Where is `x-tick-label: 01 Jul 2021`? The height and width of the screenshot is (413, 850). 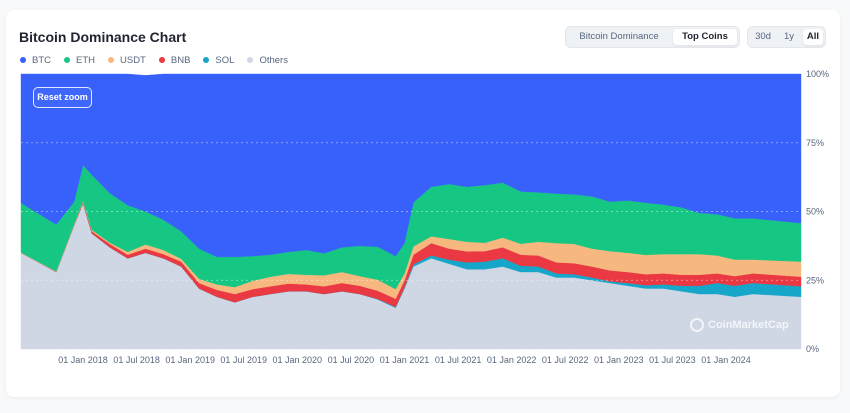
x-tick-label: 01 Jul 2021 is located at coordinates (458, 360).